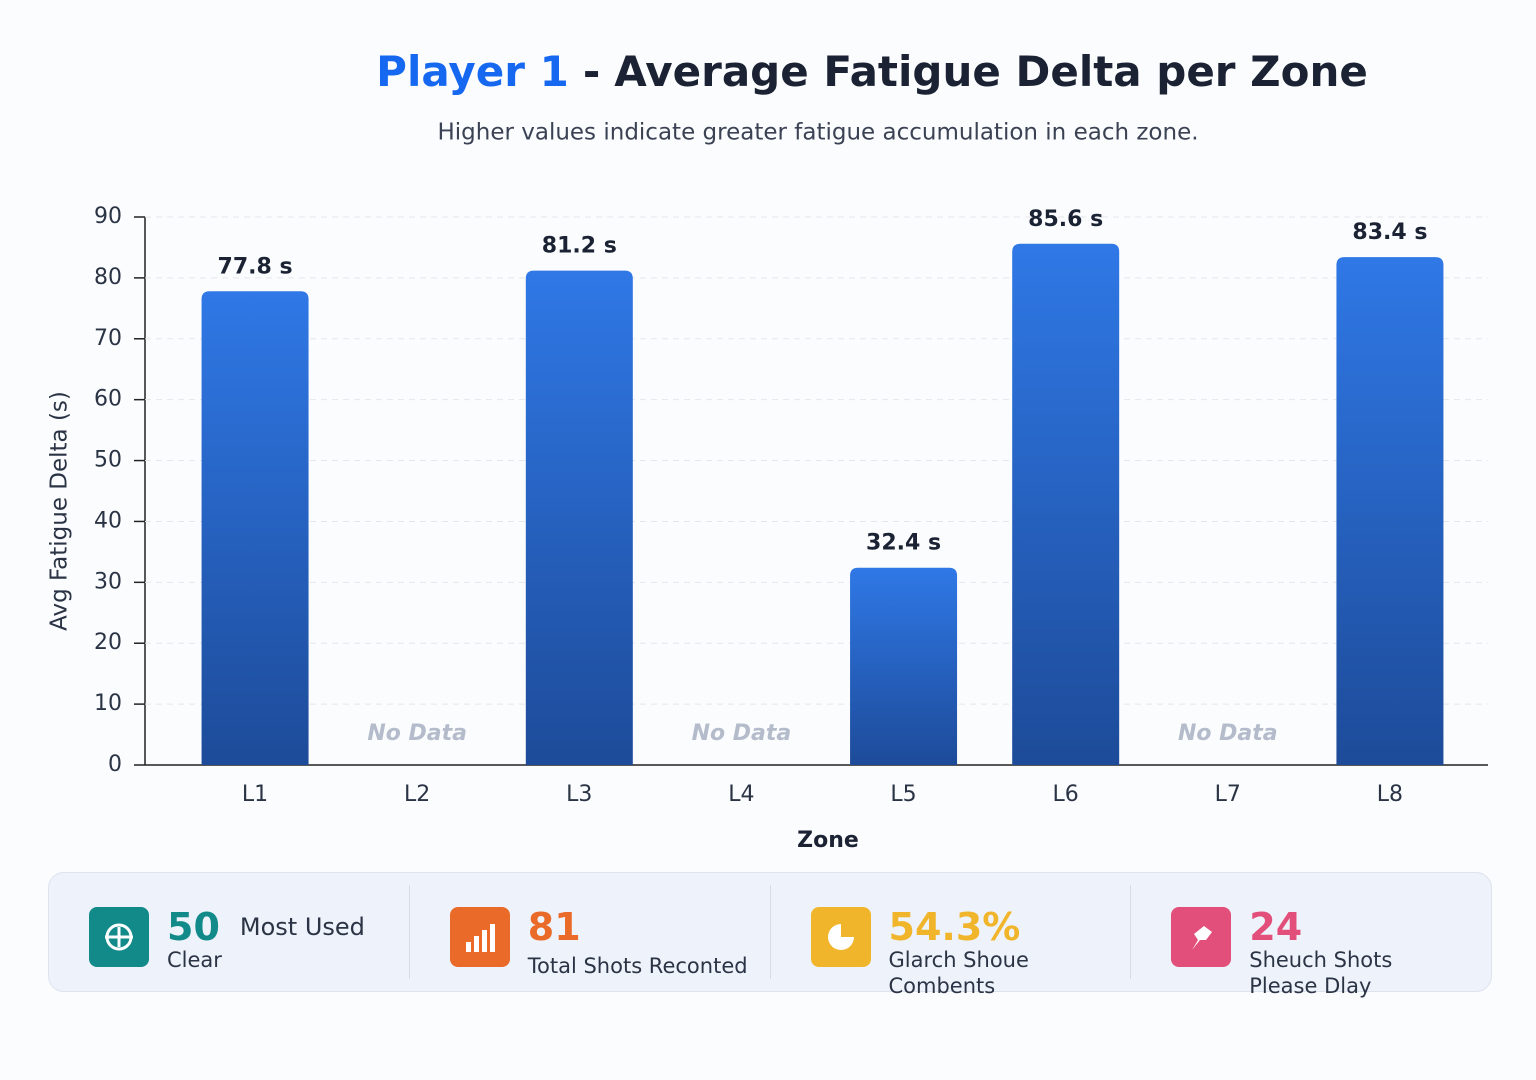 This screenshot has height=1080, width=1536. Describe the element at coordinates (108, 399) in the screenshot. I see `y-tick-label: 60` at that location.